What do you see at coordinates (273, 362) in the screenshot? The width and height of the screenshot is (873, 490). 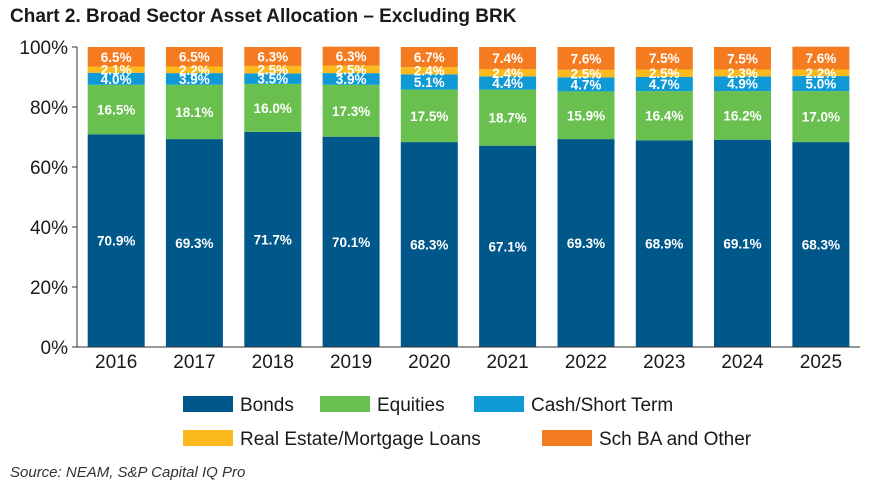 I see `x-tick-label: 2018` at bounding box center [273, 362].